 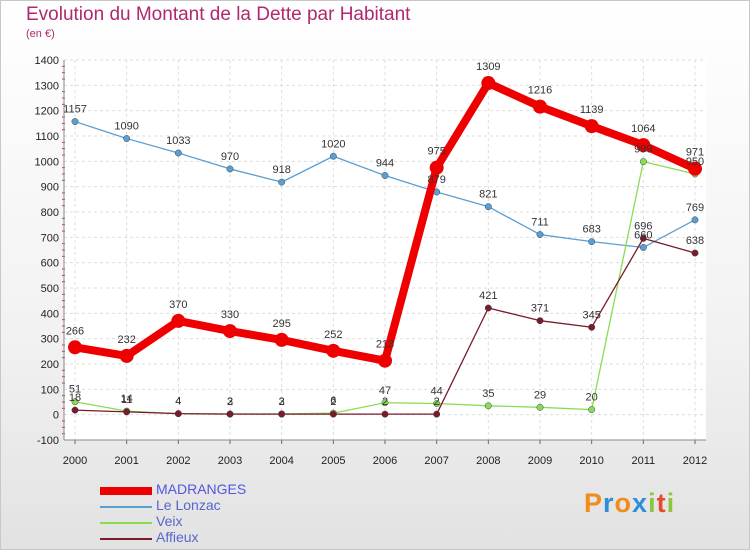 What do you see at coordinates (488, 195) in the screenshot?
I see `data-label: 821` at bounding box center [488, 195].